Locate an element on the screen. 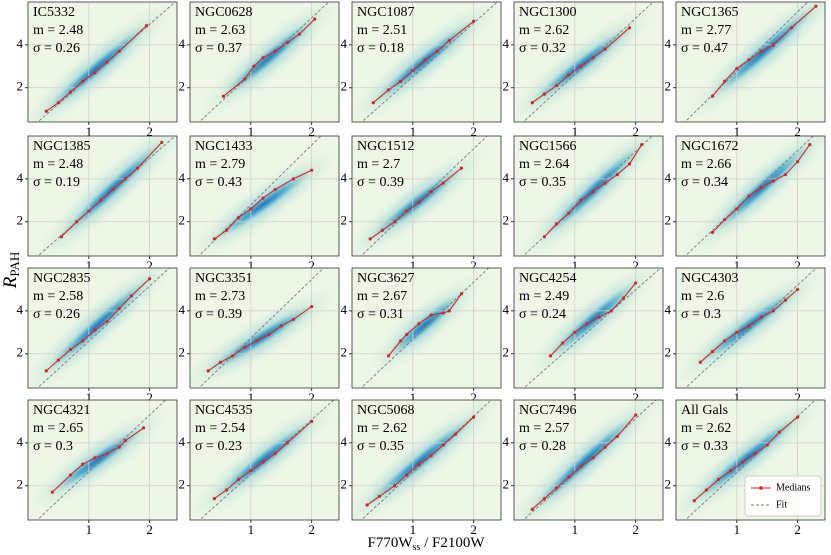 The height and width of the screenshot is (555, 831). panel-sigma: σ = 0.35 is located at coordinates (380, 446).